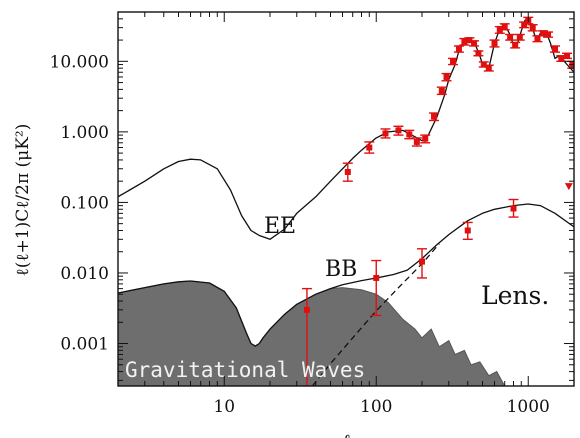 The width and height of the screenshot is (580, 438). I want to click on bb-label: BB, so click(341, 269).